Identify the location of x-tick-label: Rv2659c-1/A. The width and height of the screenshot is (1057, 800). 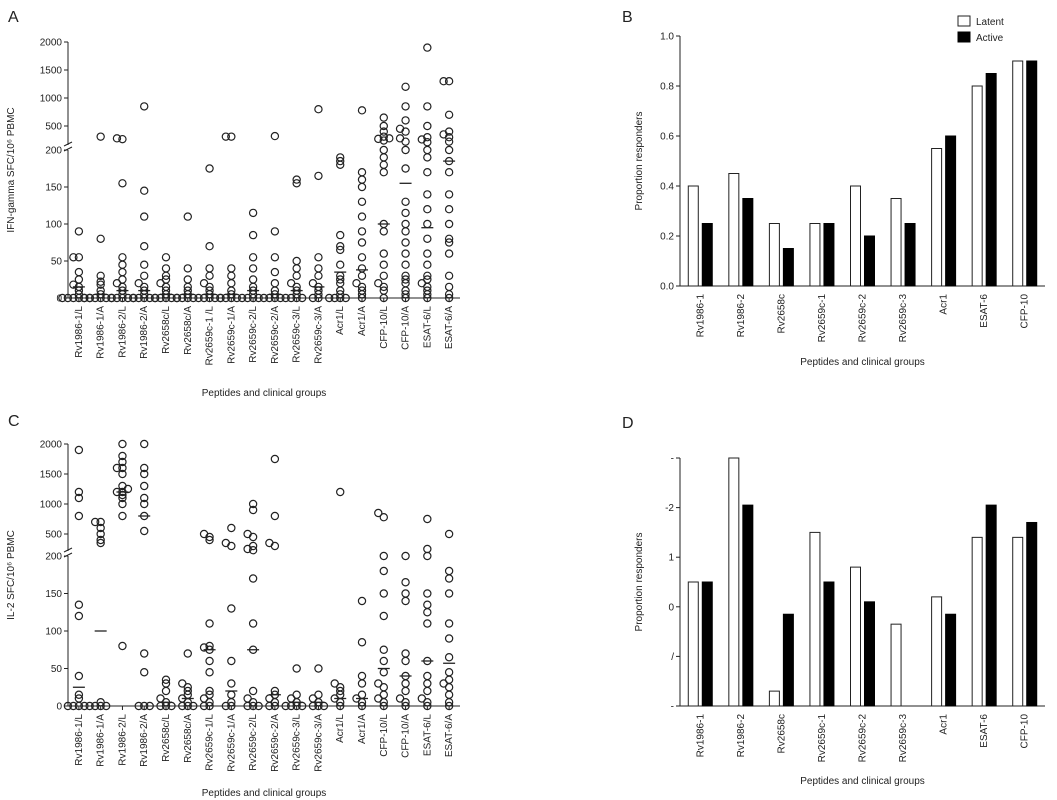
(231, 743).